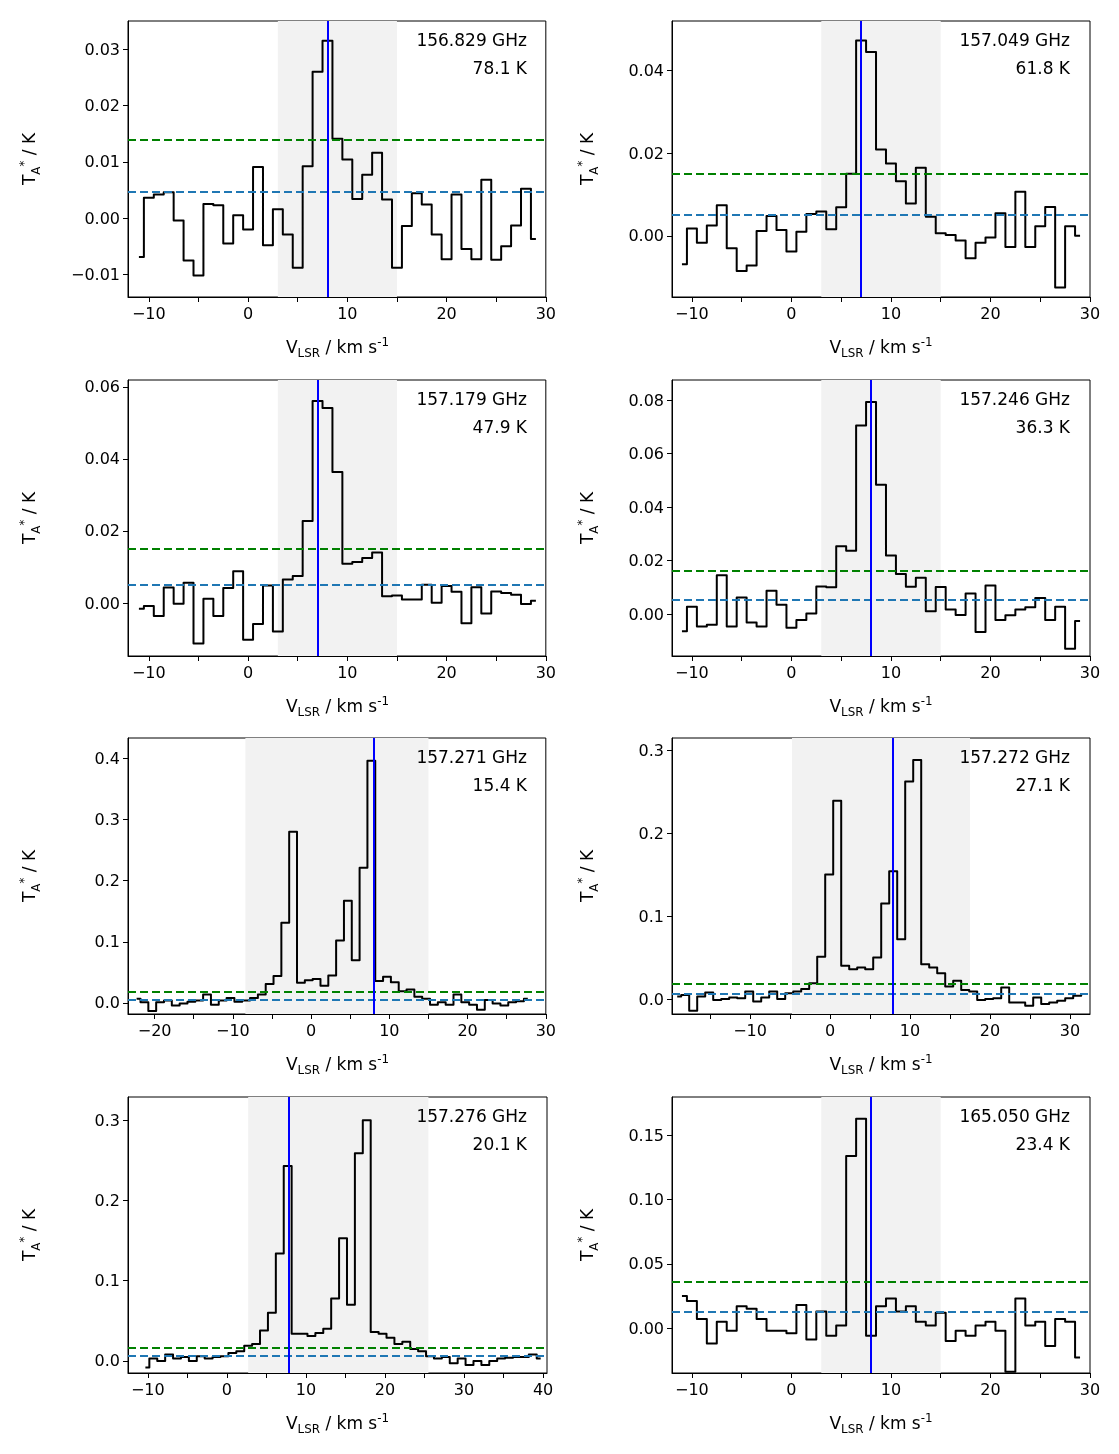 The image size is (1119, 1454). Describe the element at coordinates (646, 1136) in the screenshot. I see `y-tick-label: 0.15` at that location.